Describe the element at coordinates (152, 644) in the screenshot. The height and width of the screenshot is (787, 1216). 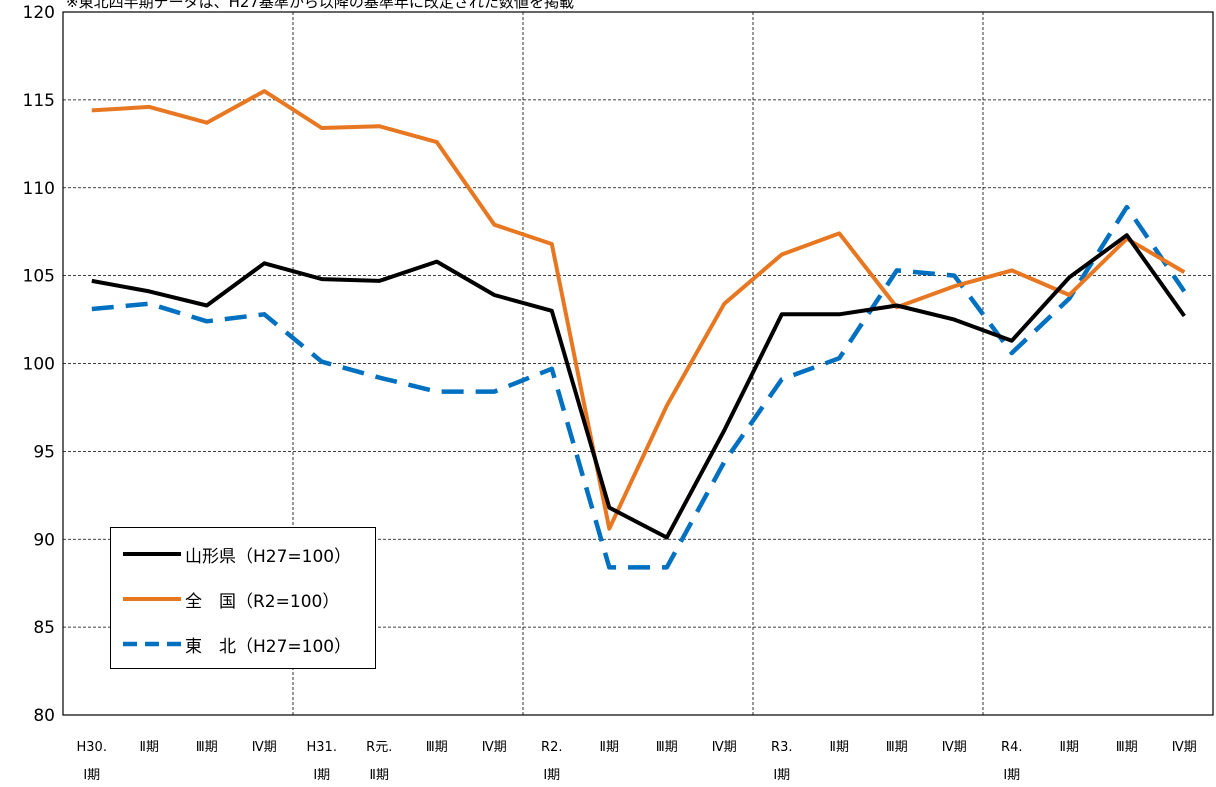
I see `legend-swatch-tohoku` at that location.